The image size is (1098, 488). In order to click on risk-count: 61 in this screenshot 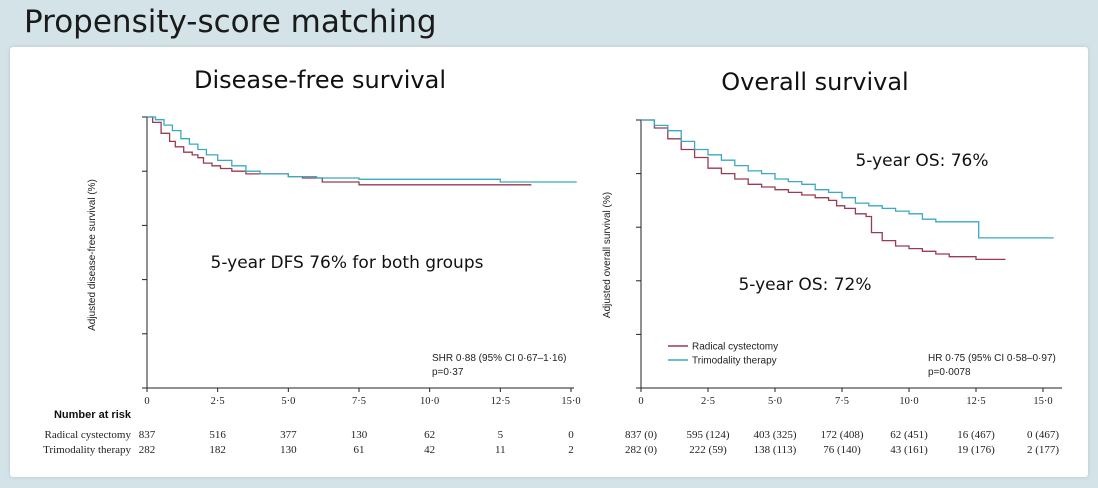, I will do `click(359, 450)`.